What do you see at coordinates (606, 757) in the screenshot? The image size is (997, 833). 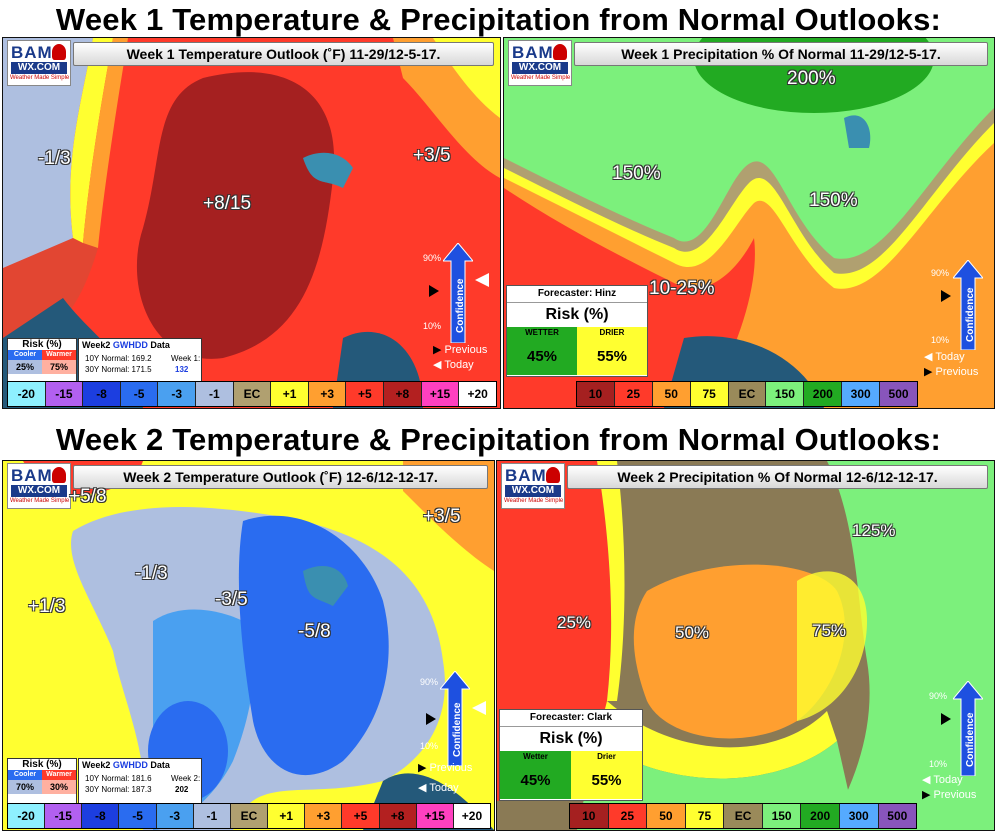 I see `drier-label: Drier` at bounding box center [606, 757].